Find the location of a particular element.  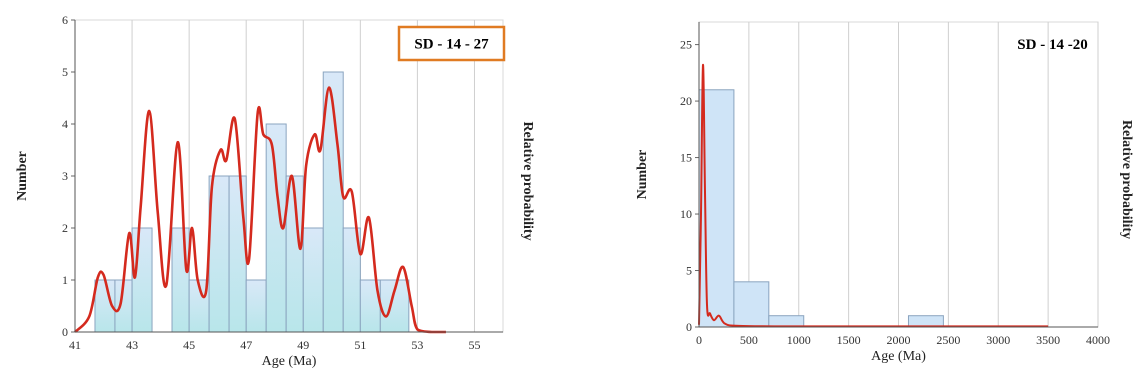

x-tick-label: 53 is located at coordinates (417, 345).